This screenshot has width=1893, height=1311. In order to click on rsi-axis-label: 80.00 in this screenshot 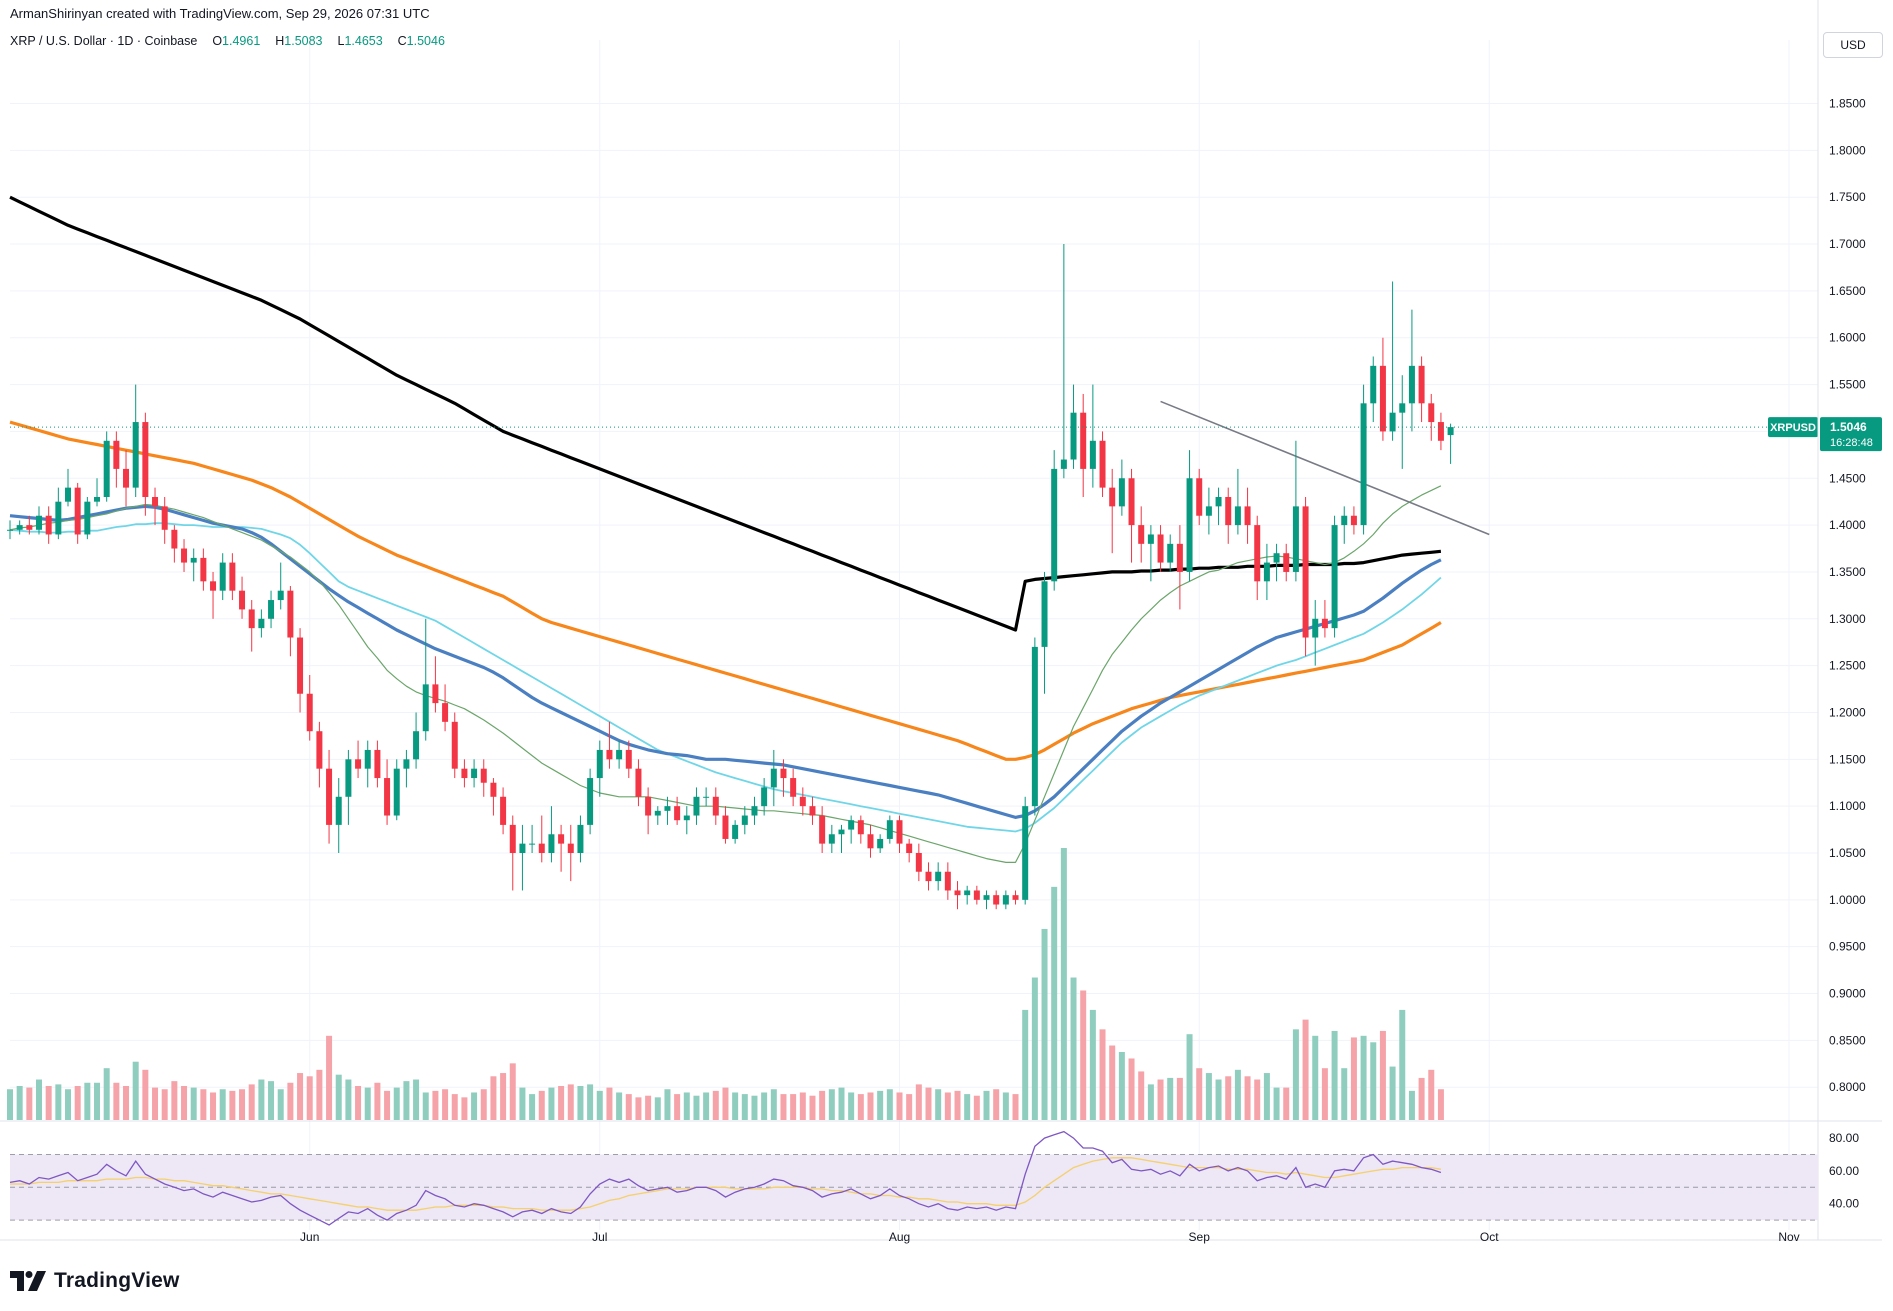, I will do `click(1844, 1138)`.